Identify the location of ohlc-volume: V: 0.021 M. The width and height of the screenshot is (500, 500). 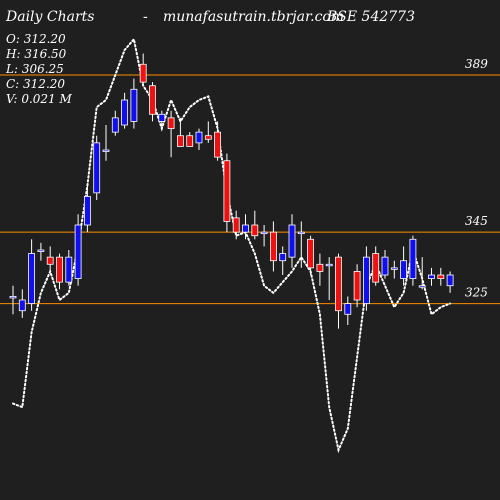
(39, 99).